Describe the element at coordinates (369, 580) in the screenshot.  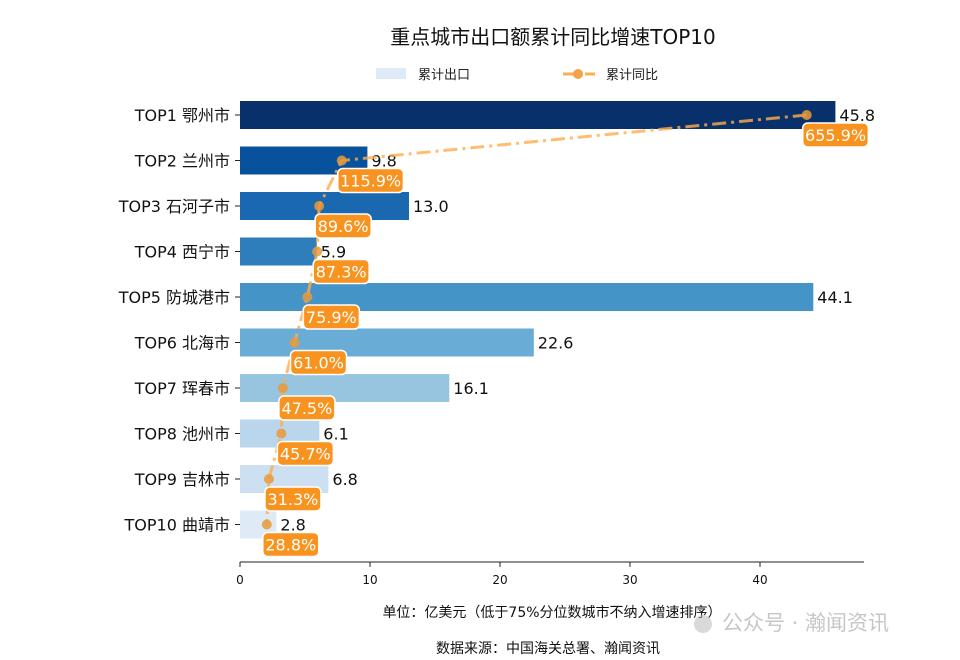
I see `x-tick-label: 10` at that location.